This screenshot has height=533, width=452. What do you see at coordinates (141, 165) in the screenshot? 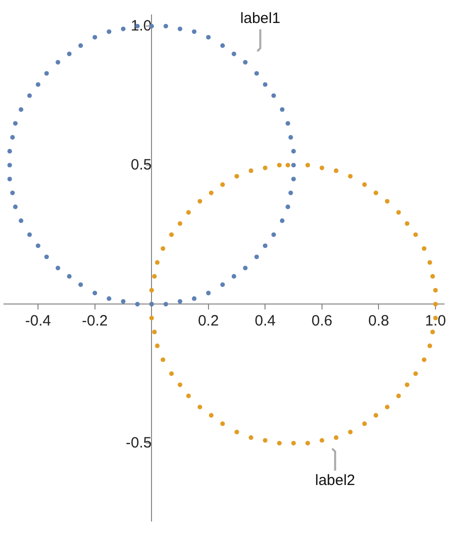
I see `y-tick-label: 0.5` at bounding box center [141, 165].